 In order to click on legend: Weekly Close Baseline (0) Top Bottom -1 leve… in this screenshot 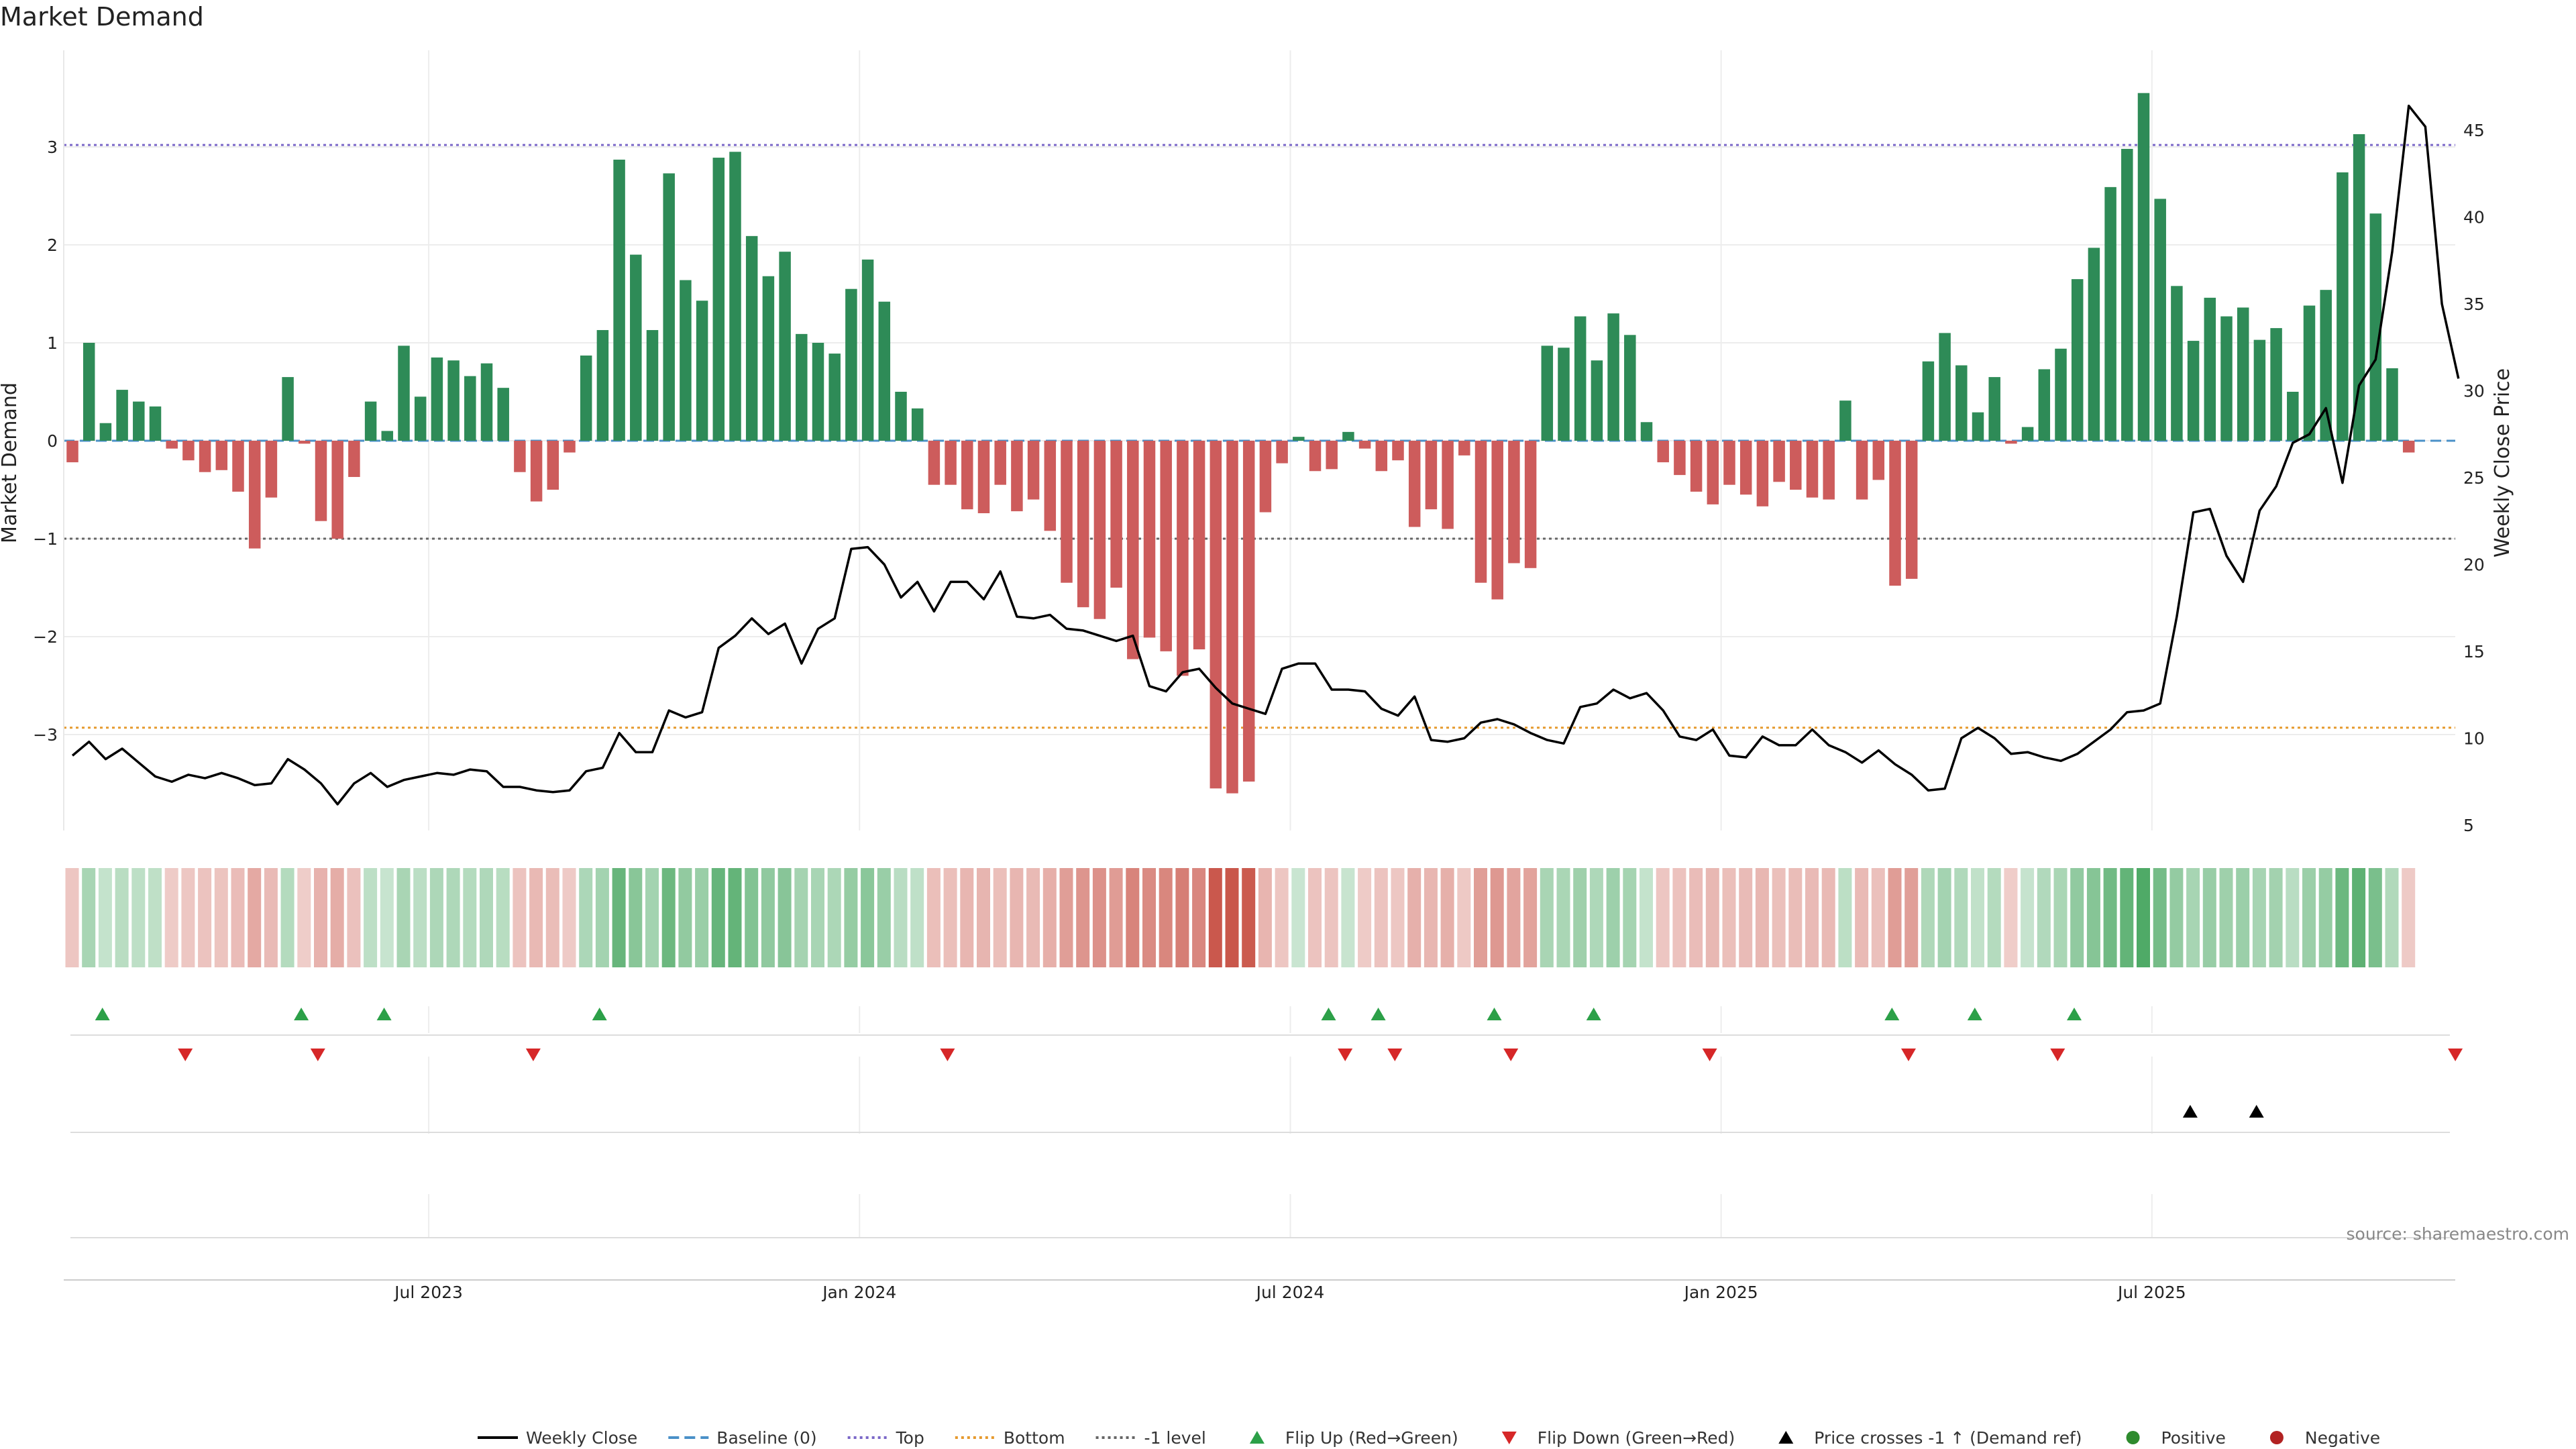, I will do `click(1429, 1438)`.